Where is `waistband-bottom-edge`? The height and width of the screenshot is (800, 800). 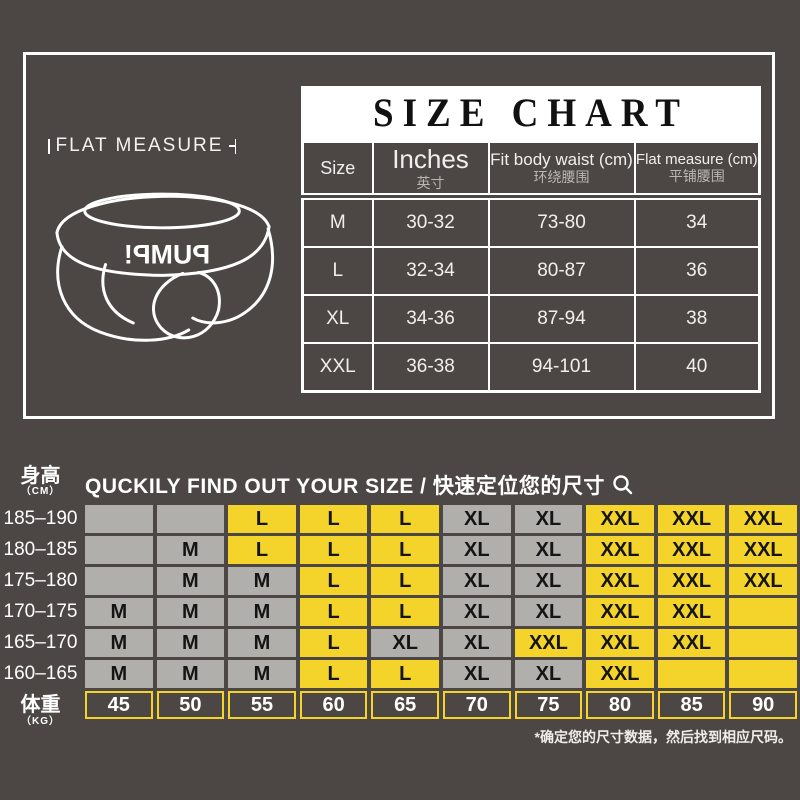 waistband-bottom-edge is located at coordinates (163, 251).